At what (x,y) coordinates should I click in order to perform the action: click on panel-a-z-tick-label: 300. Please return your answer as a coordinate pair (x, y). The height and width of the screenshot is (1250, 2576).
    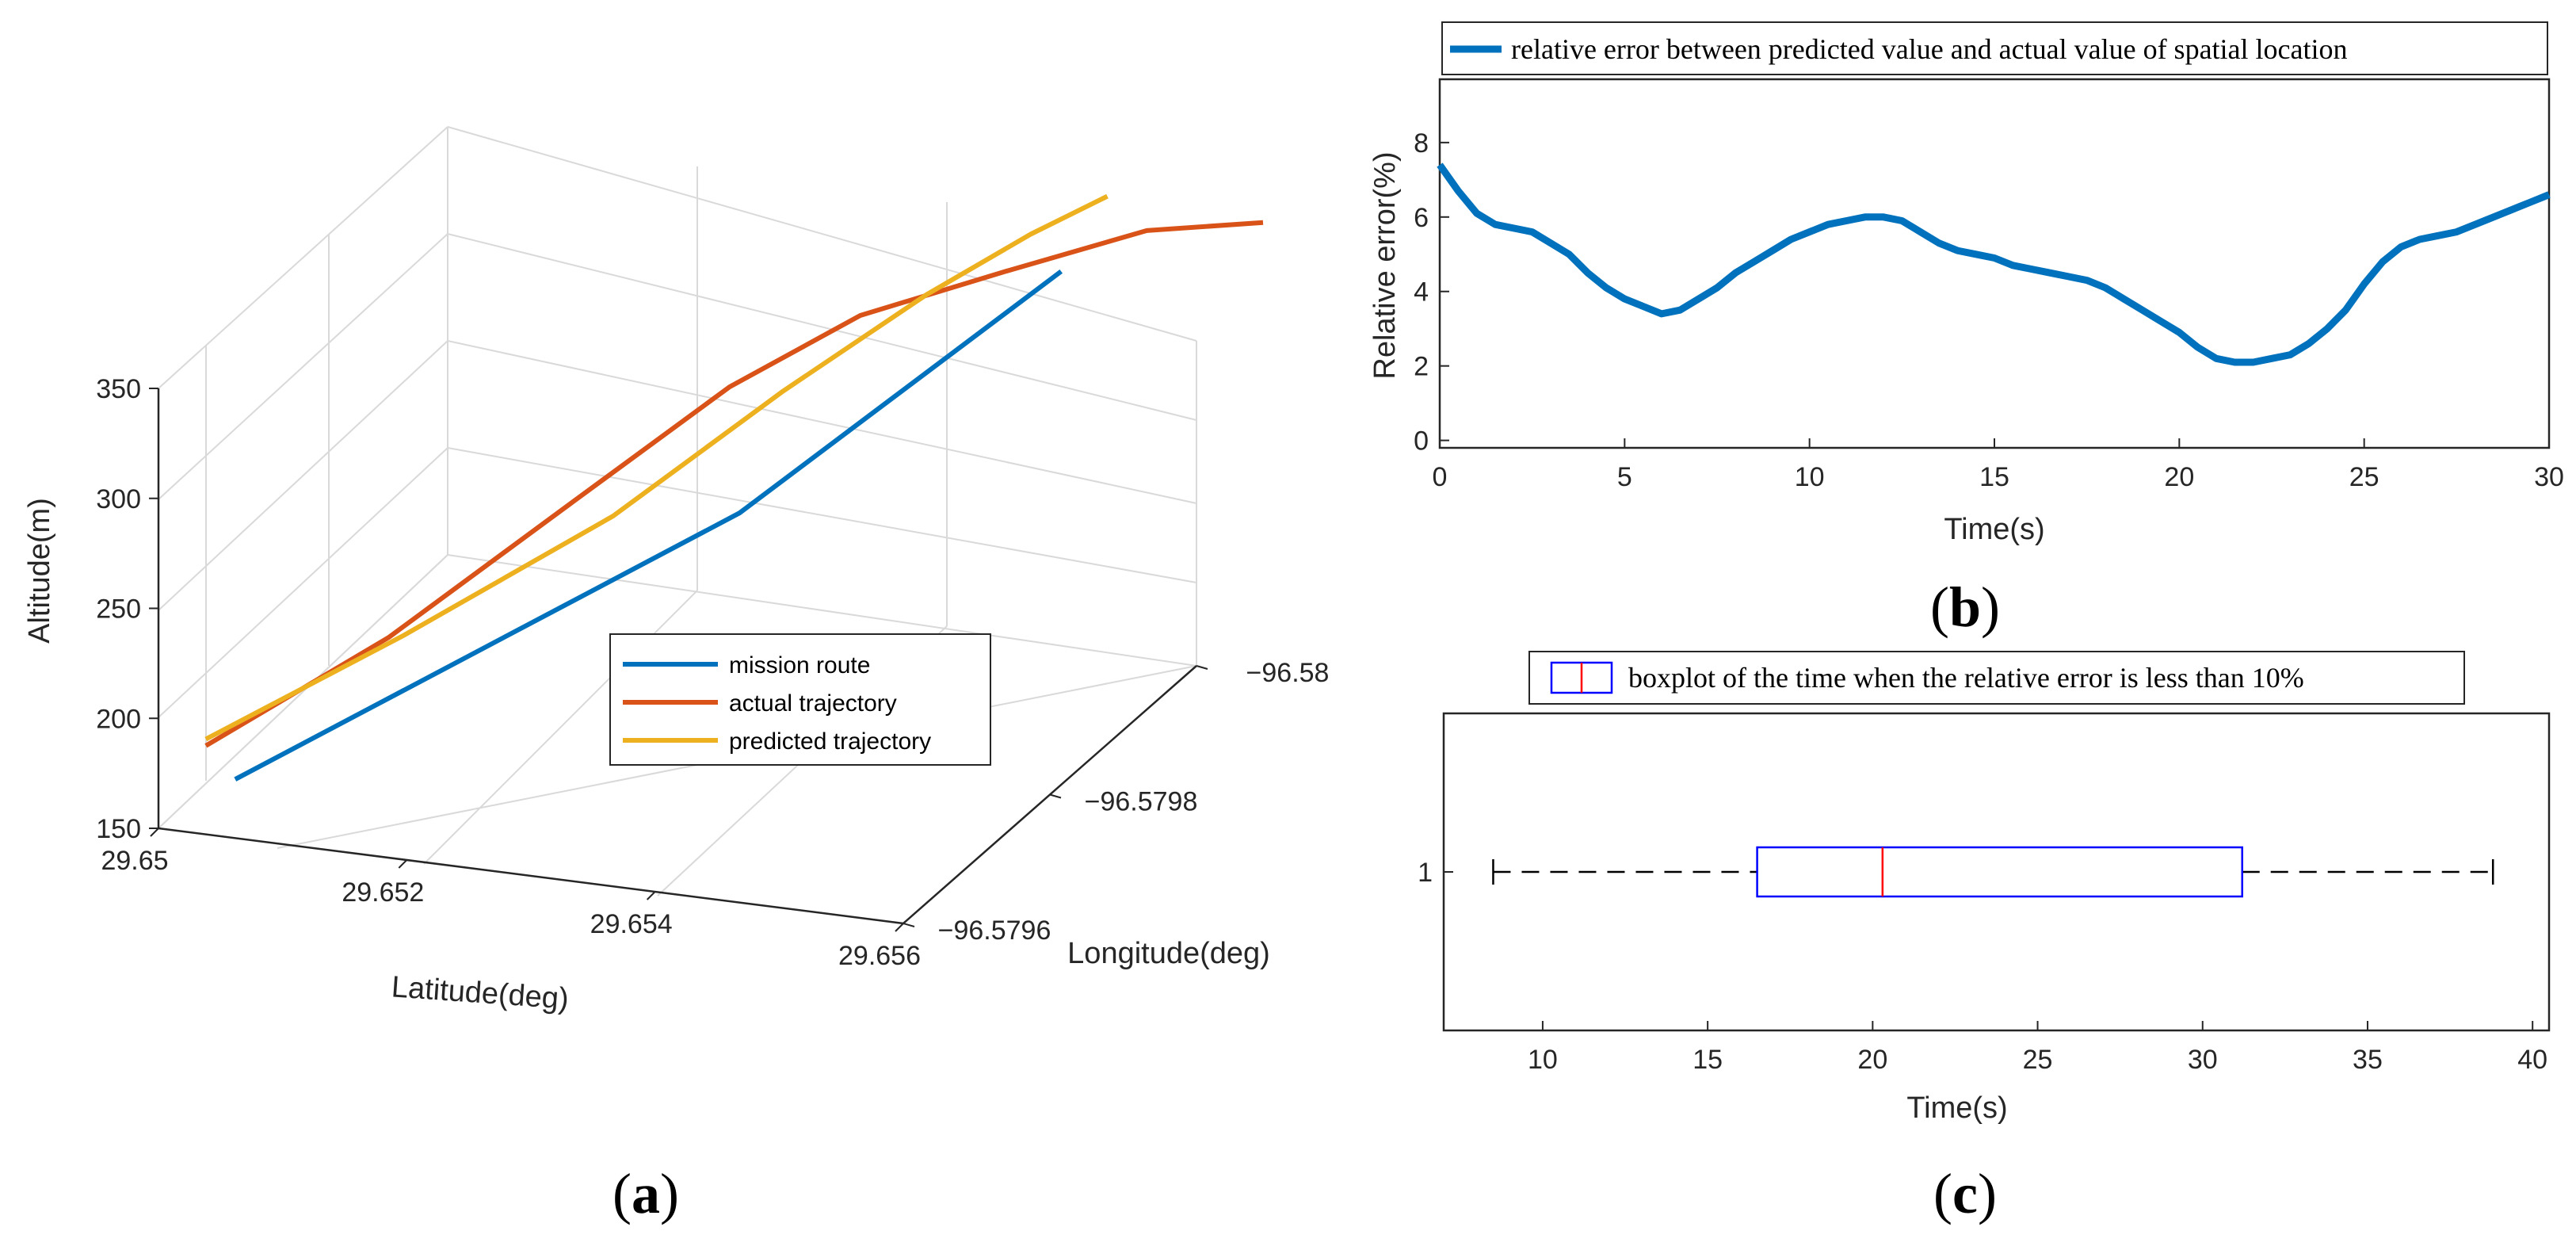
    Looking at the image, I should click on (118, 499).